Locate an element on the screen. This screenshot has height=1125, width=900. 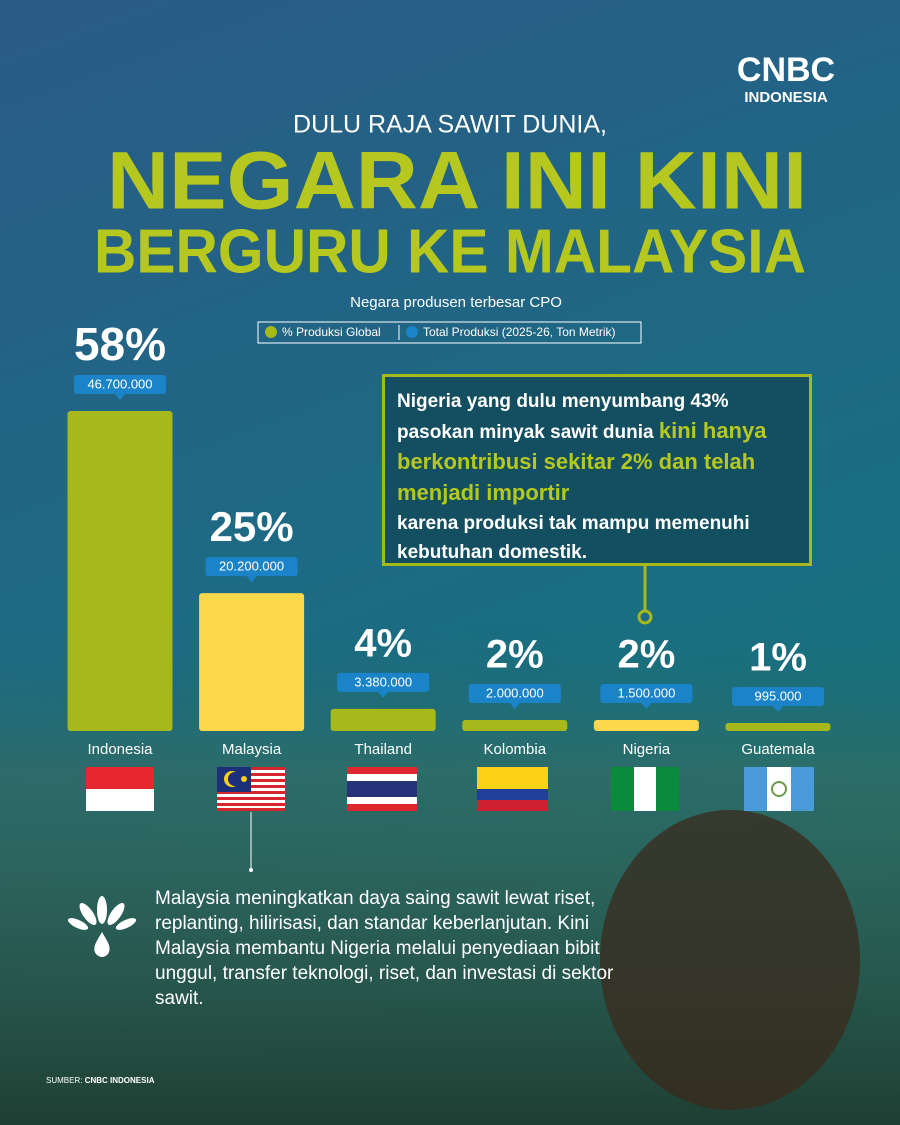
x-tick-label: Thailand is located at coordinates (383, 749).